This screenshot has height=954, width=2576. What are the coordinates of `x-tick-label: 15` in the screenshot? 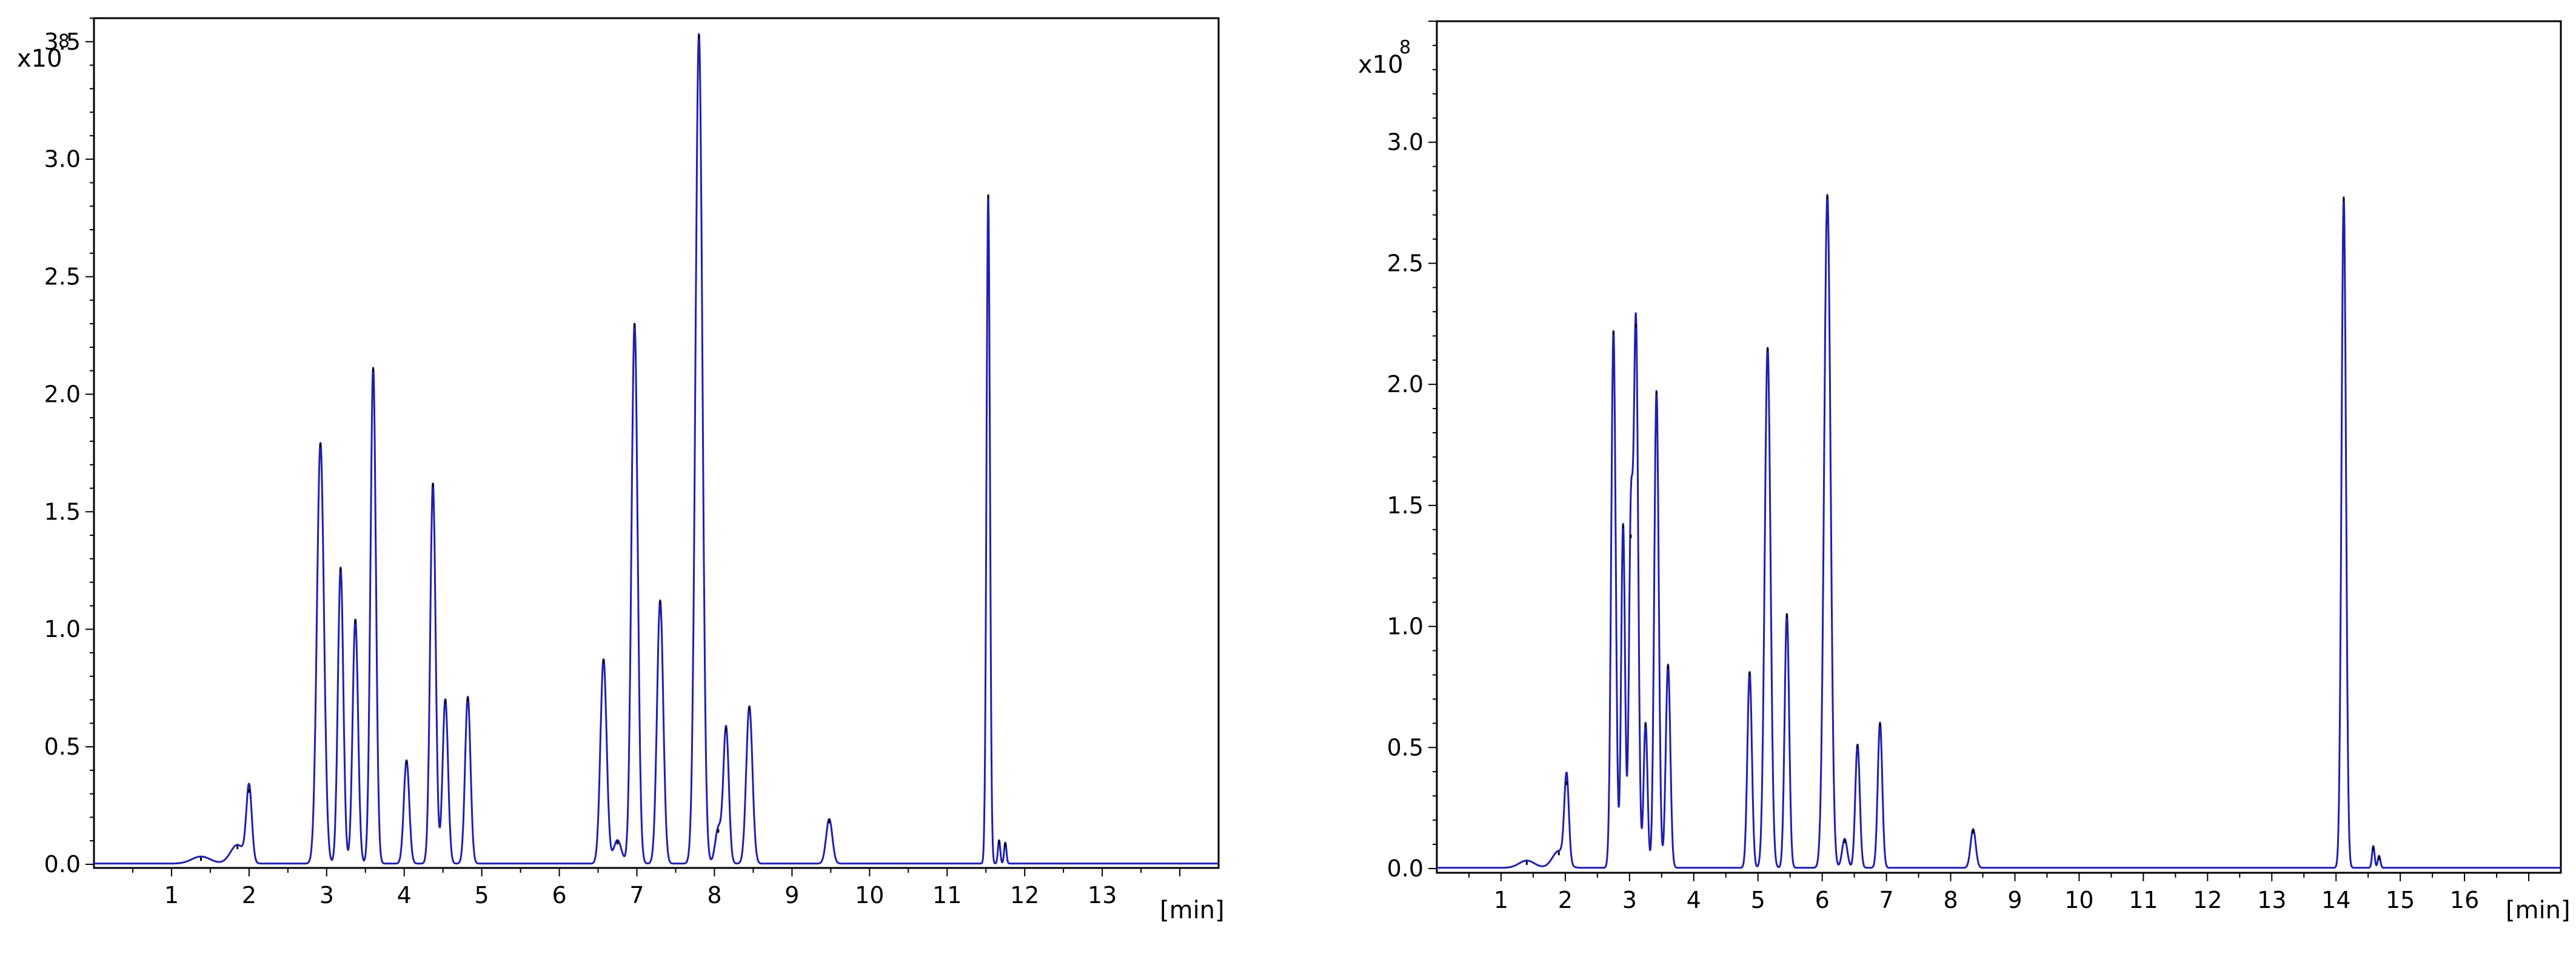 It's located at (2400, 900).